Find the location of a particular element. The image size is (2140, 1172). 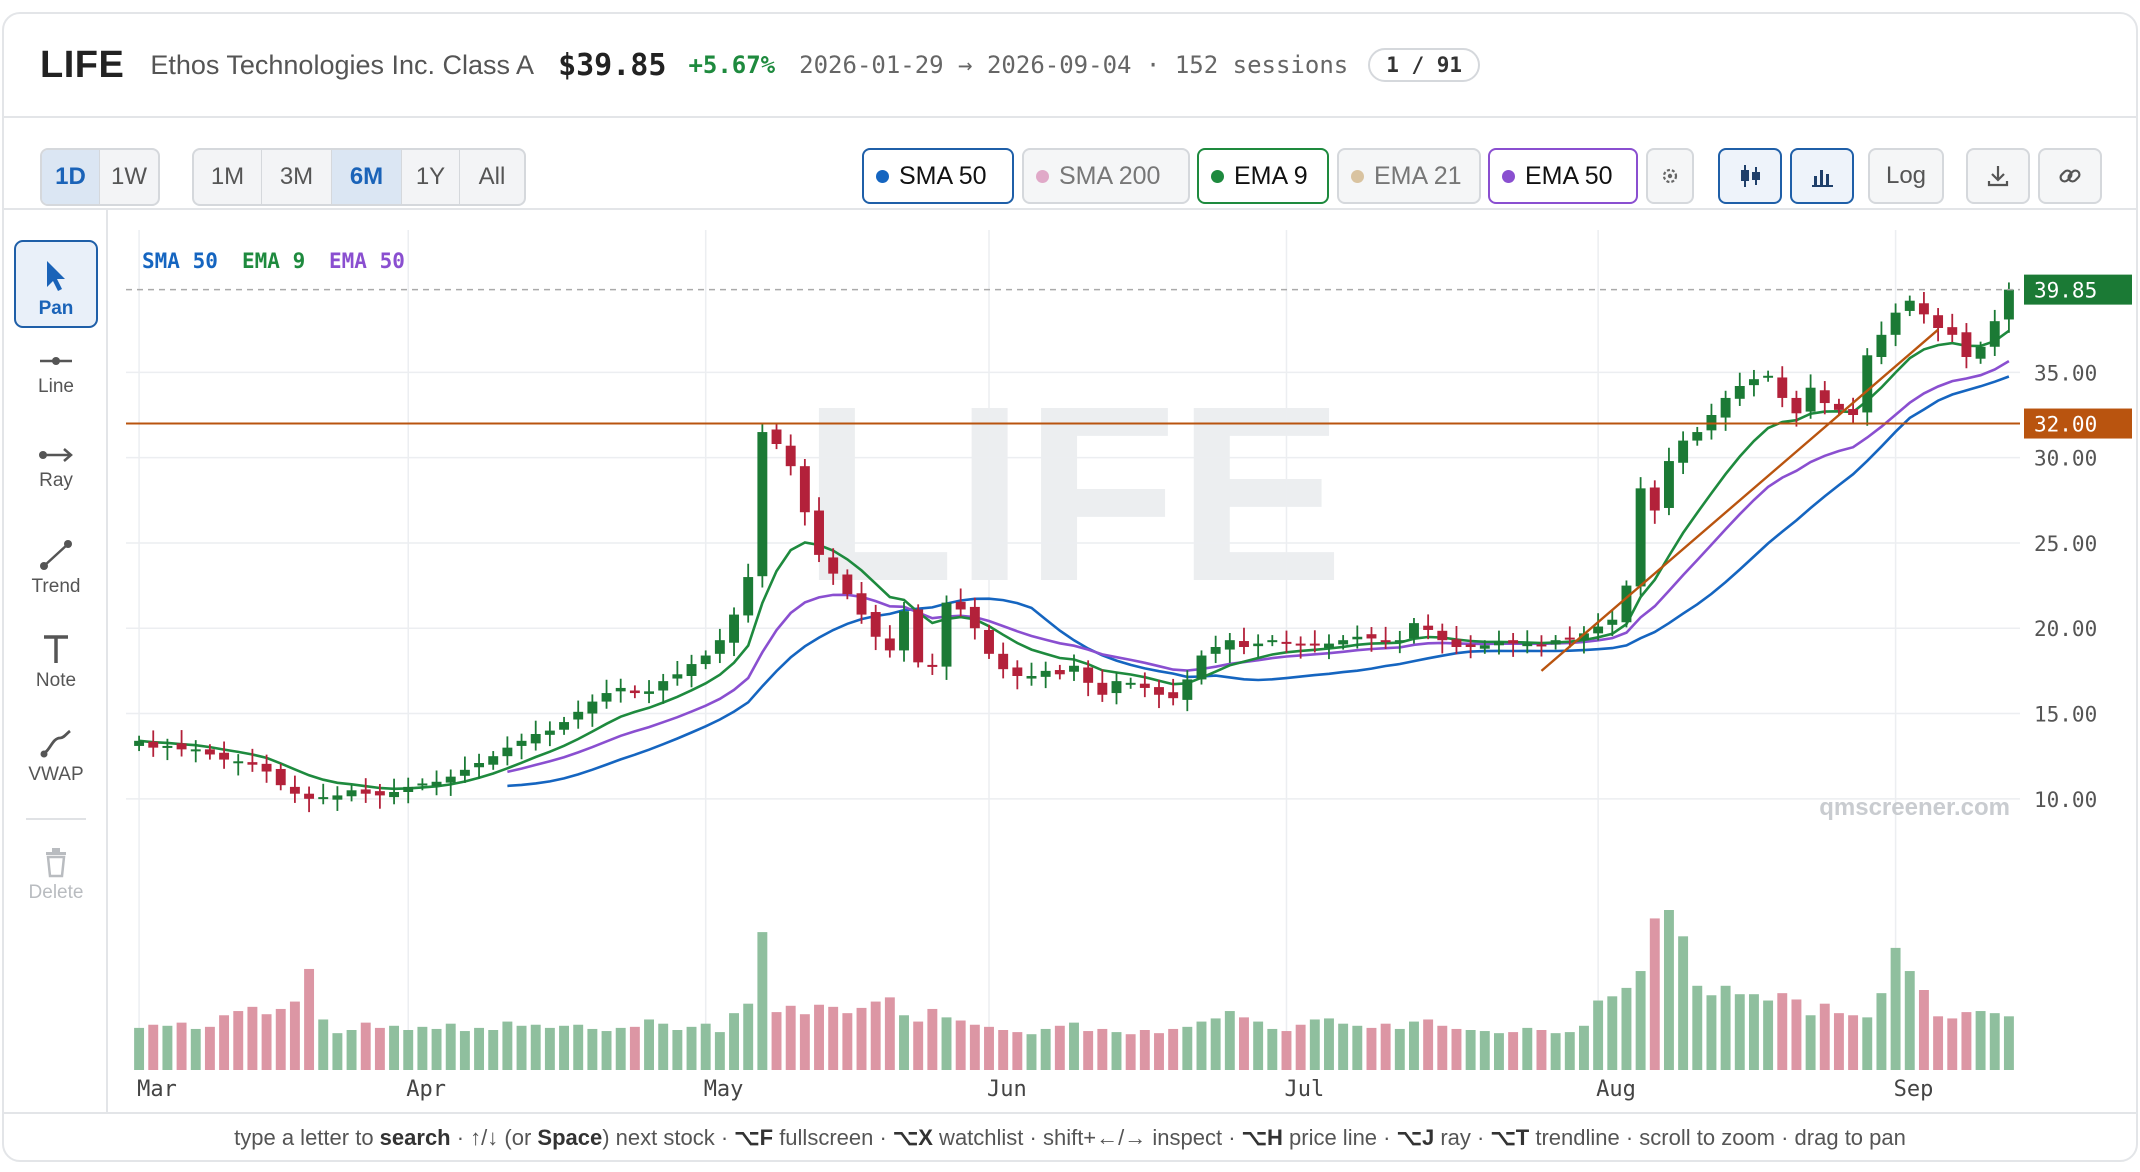

source-watermark: qmscreener.com is located at coordinates (1914, 807).